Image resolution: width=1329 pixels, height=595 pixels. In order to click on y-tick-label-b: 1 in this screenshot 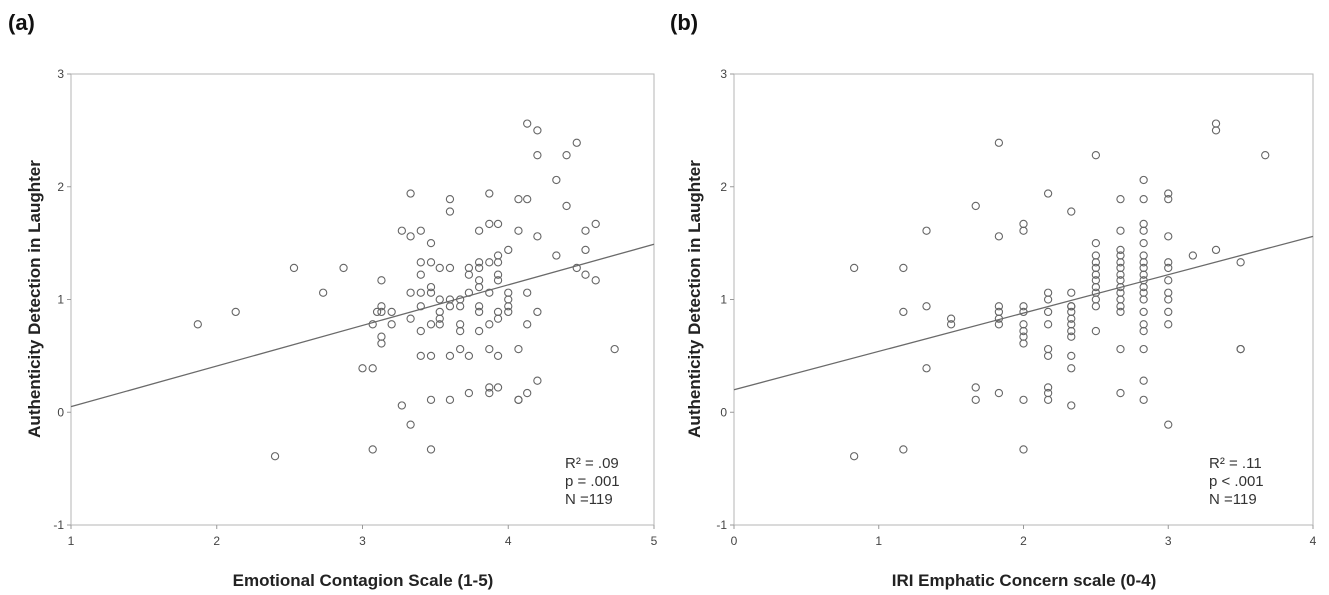, I will do `click(723, 300)`.